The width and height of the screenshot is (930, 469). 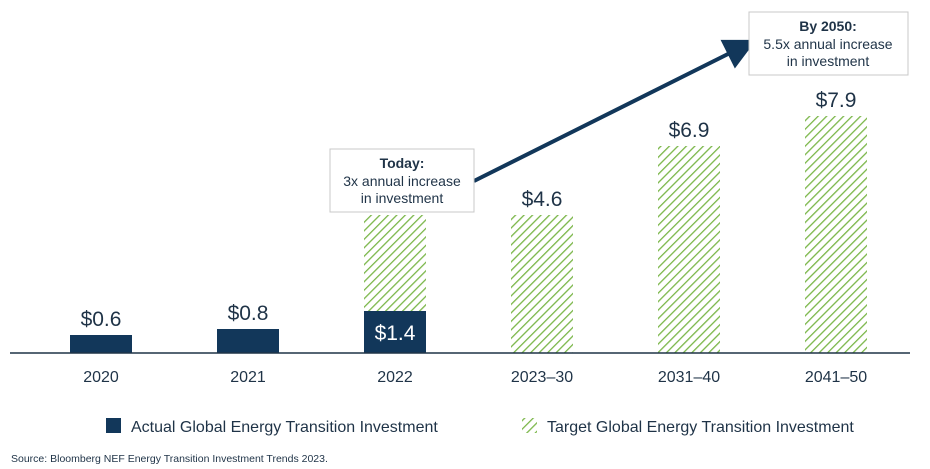 I want to click on growth-arrow, so click(x=615, y=111).